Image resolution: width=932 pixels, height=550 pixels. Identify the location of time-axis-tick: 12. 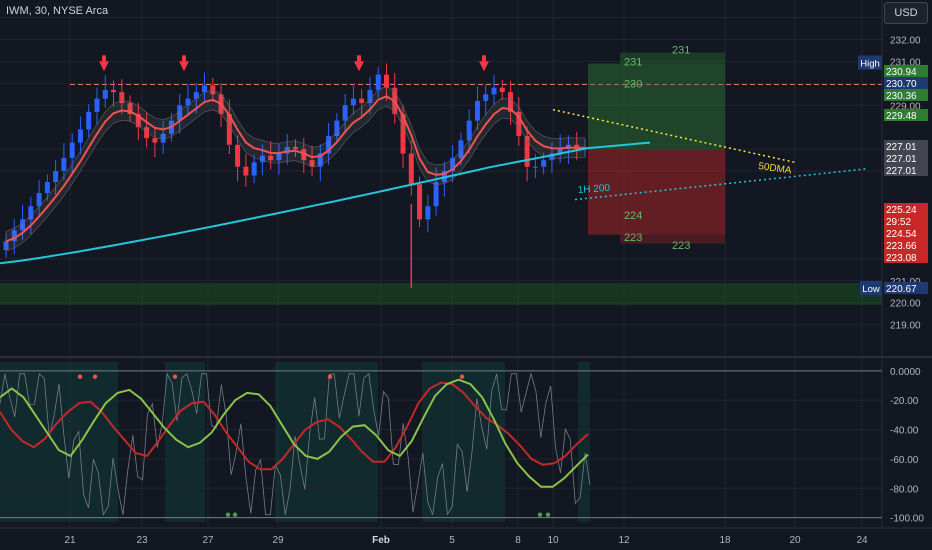
(624, 540).